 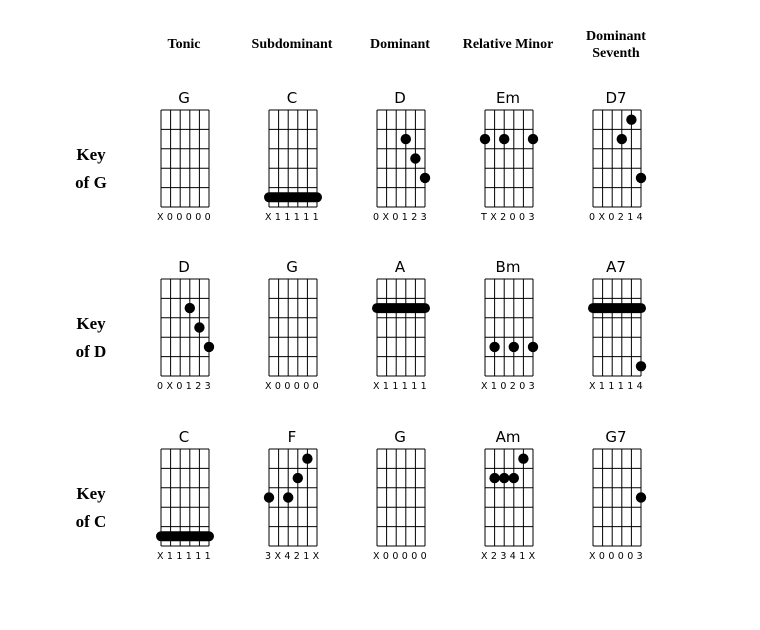 I want to click on chord-diagram: D7 0X0214, so click(x=618, y=156).